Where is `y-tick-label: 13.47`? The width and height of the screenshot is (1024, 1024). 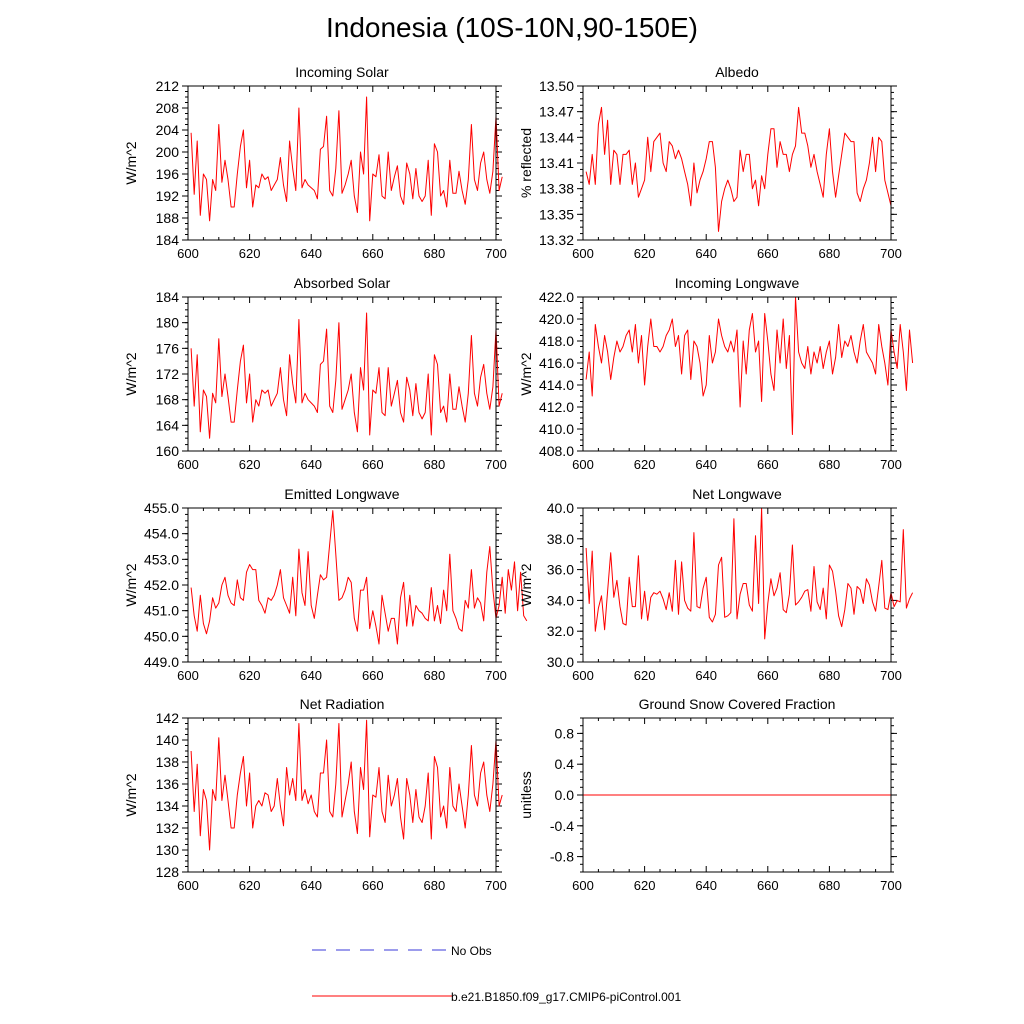
y-tick-label: 13.47 is located at coordinates (556, 112).